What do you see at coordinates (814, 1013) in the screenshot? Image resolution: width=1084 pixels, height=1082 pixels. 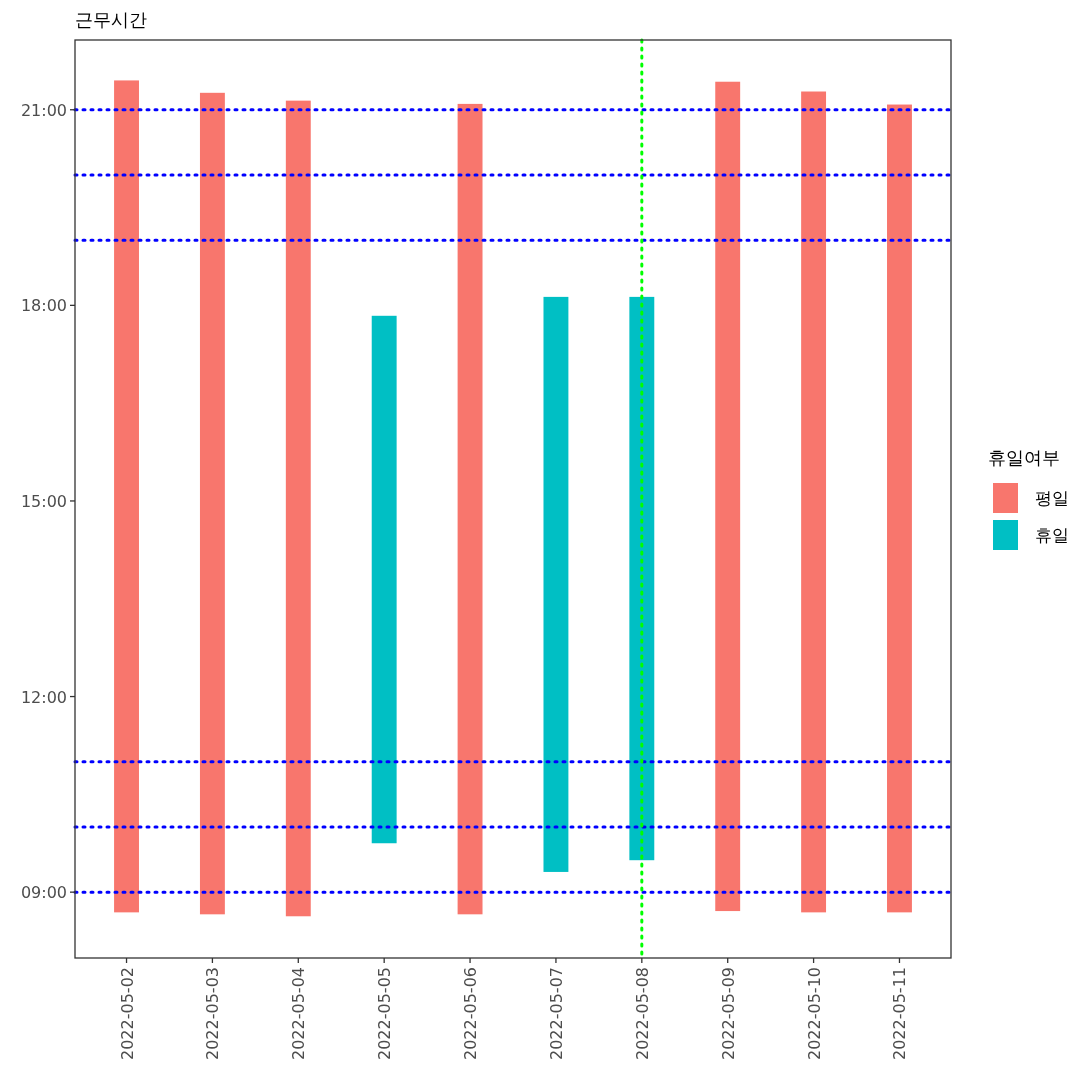 I see `x-tick-label: 2022-05-10` at bounding box center [814, 1013].